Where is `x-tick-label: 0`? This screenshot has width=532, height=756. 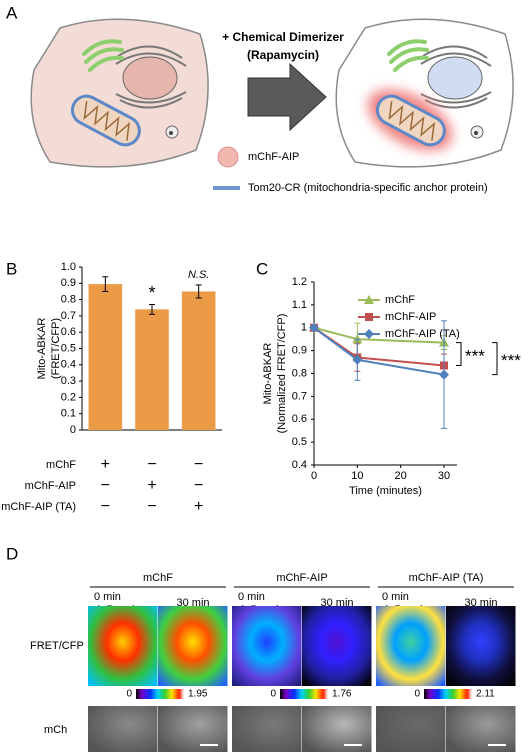
x-tick-label: 0 is located at coordinates (314, 476).